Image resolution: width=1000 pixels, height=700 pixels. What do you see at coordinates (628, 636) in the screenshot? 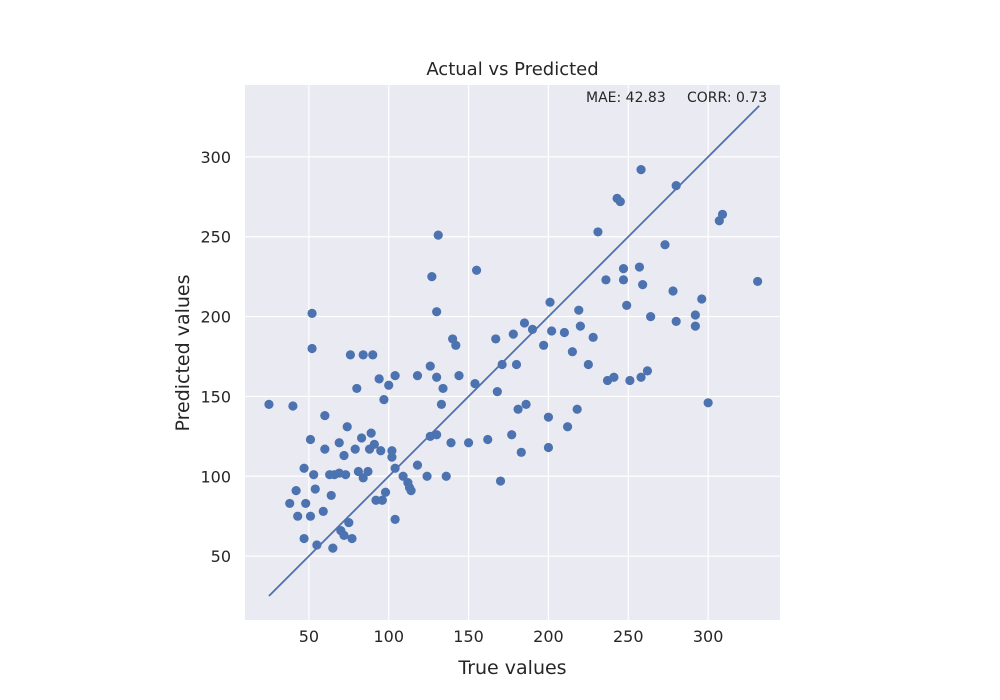
I see `x-tick-label: 250` at bounding box center [628, 636].